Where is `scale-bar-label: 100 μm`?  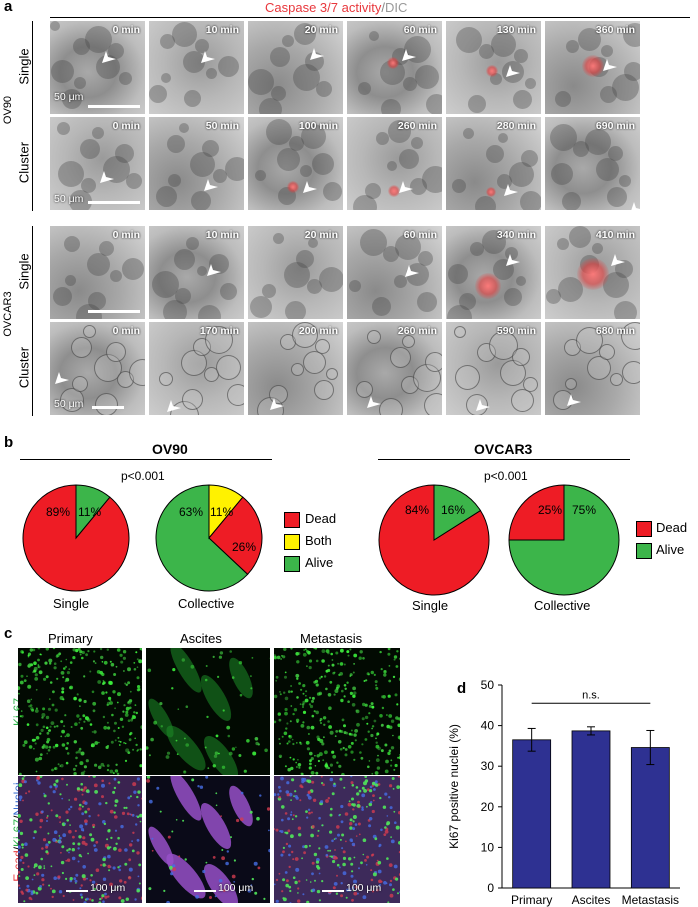 scale-bar-label: 100 μm is located at coordinates (364, 888).